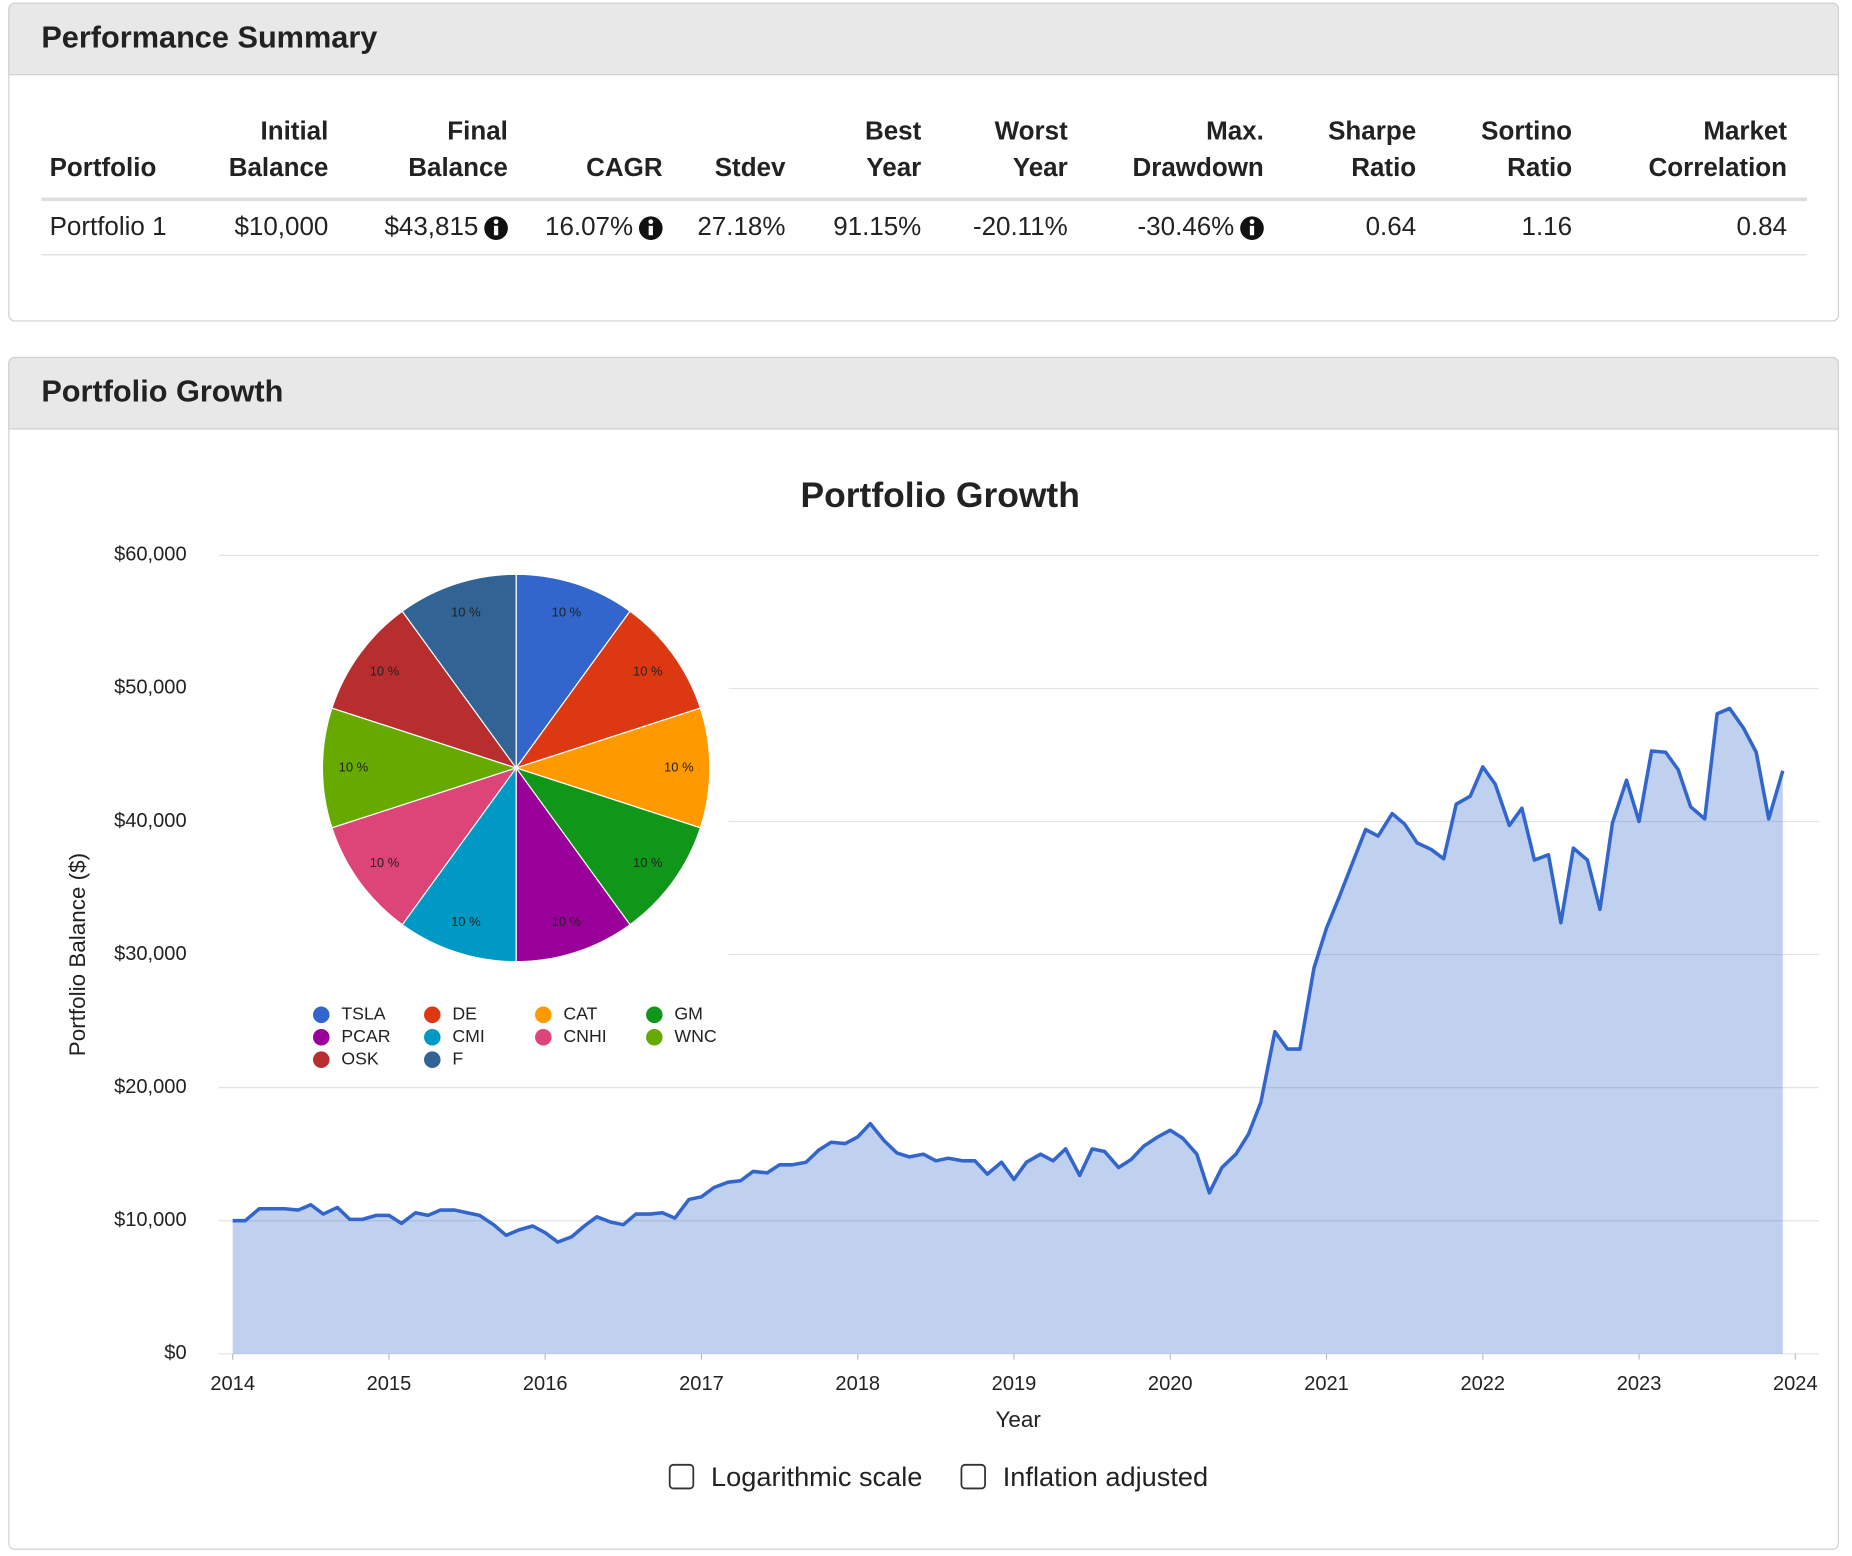  Describe the element at coordinates (741, 226) in the screenshot. I see `table-cell: 27.18%` at that location.